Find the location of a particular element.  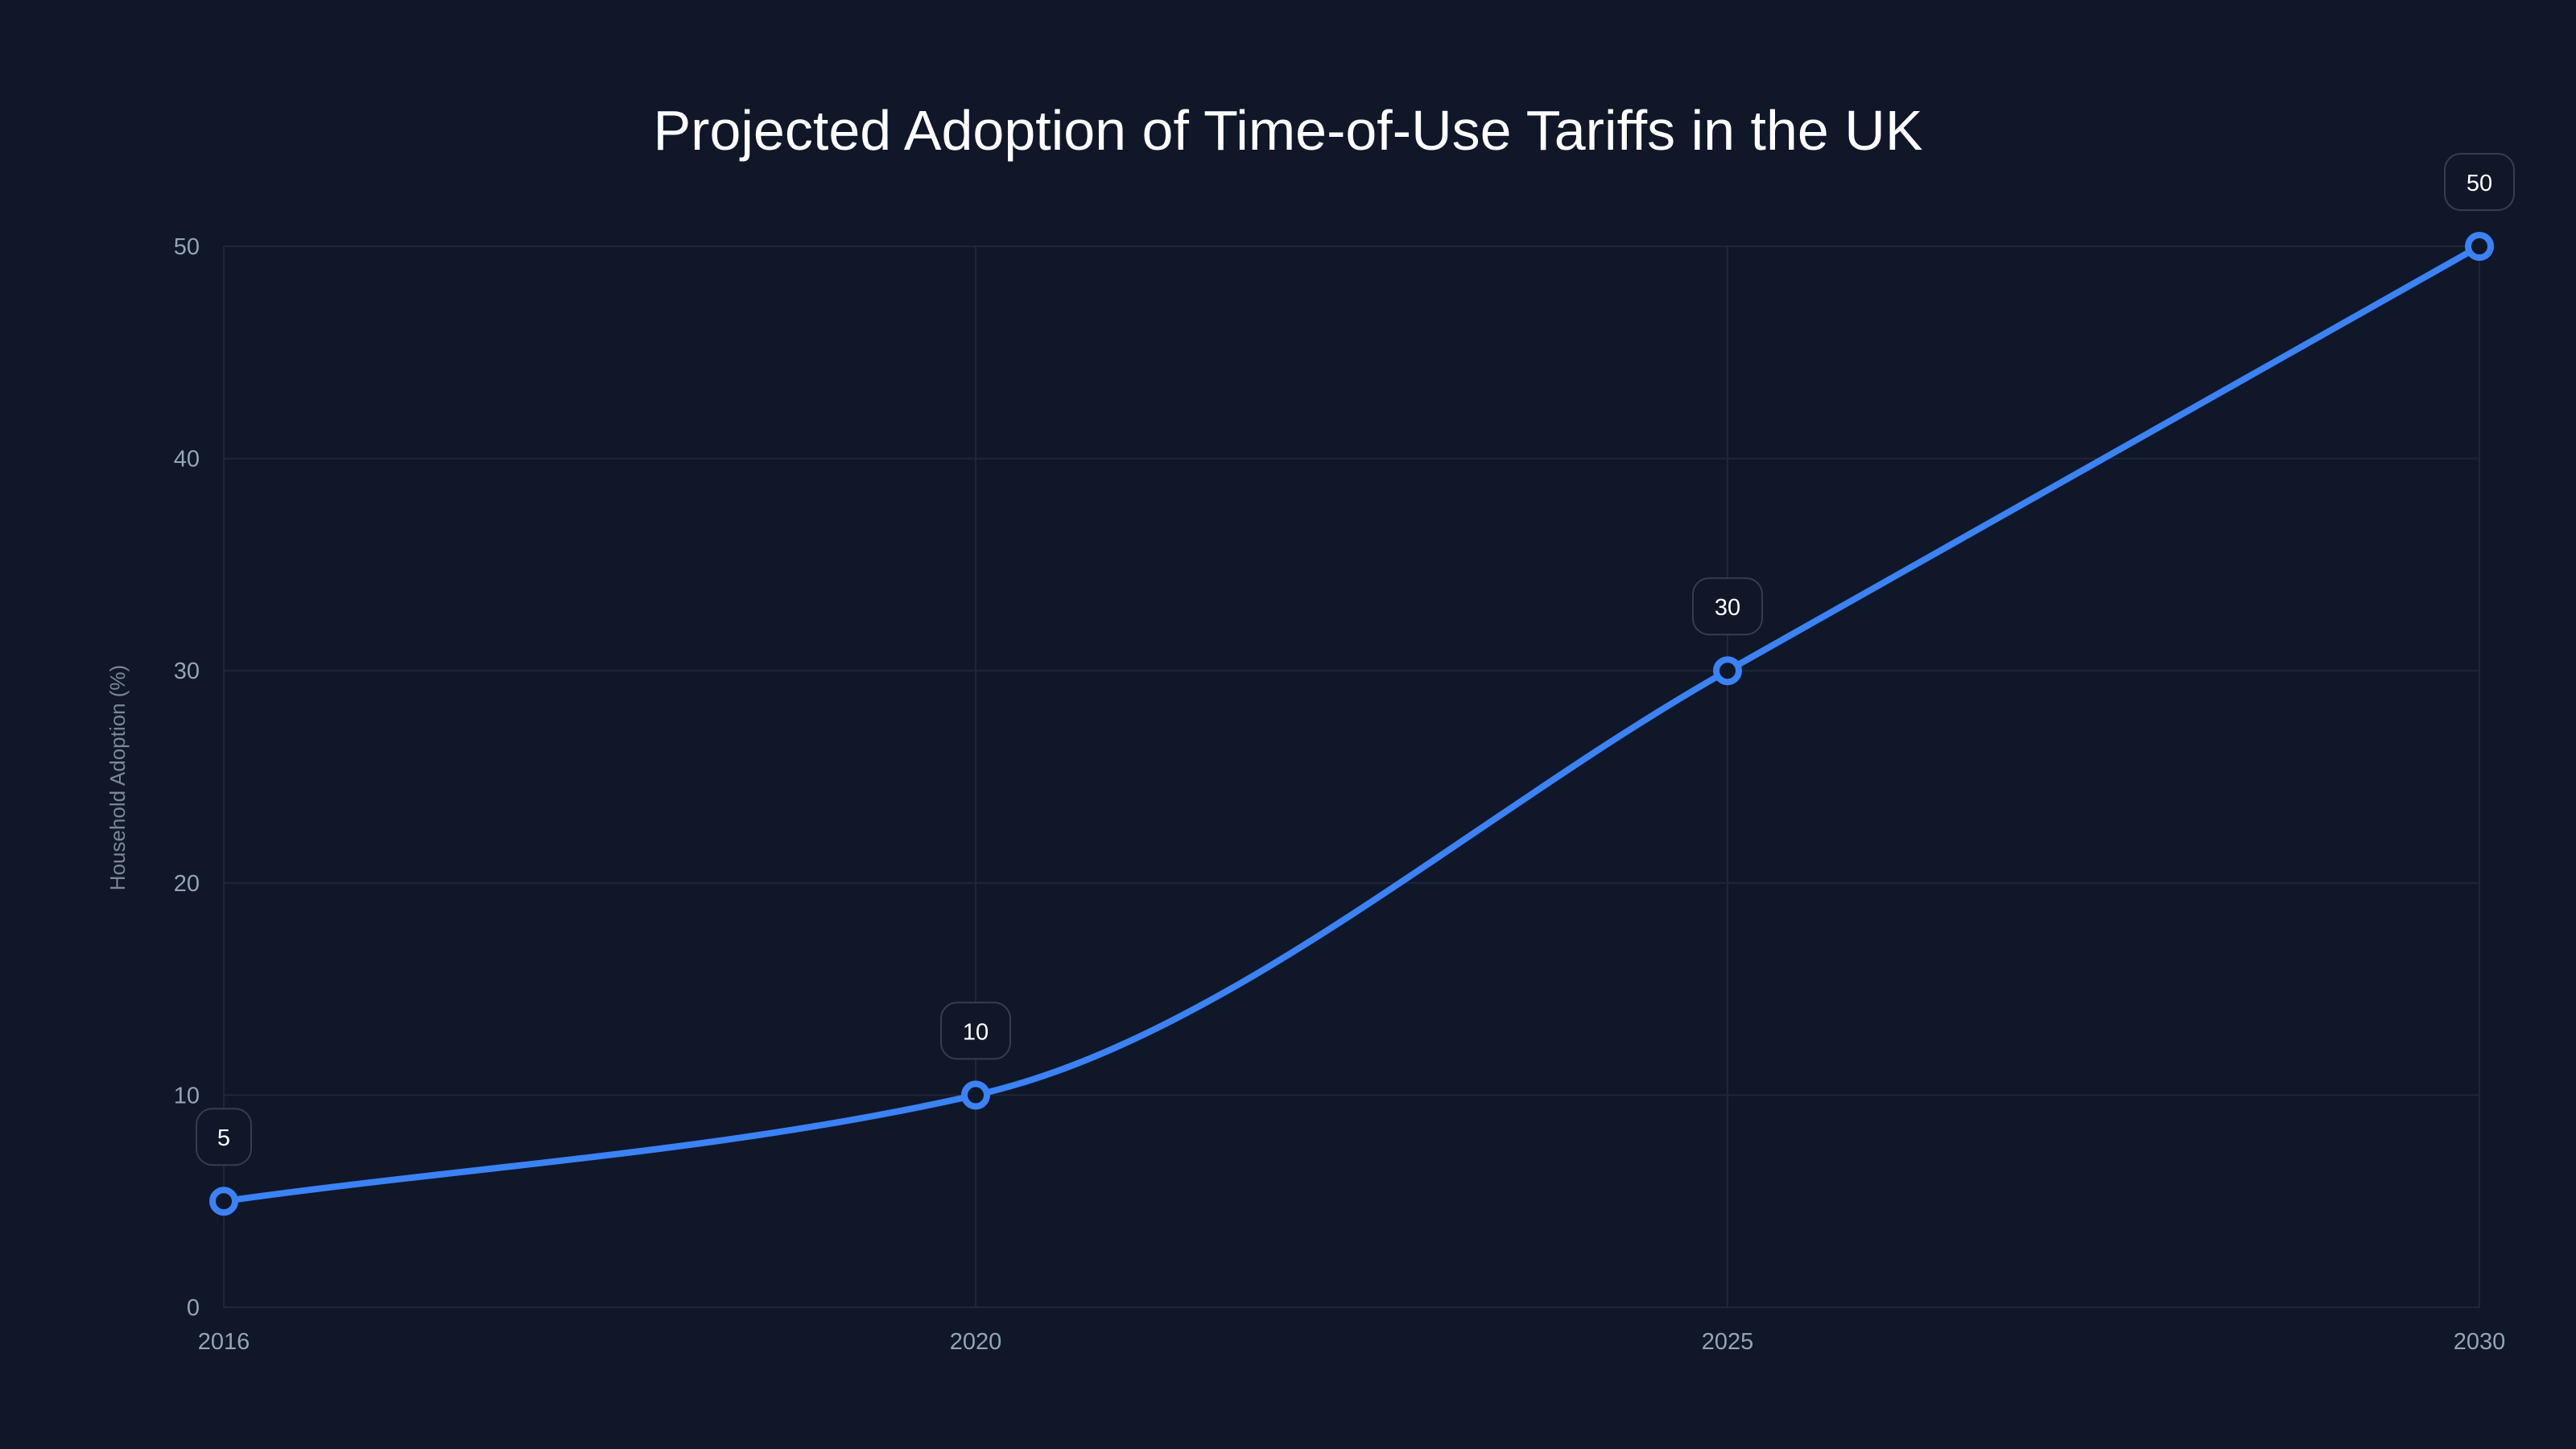

y-tick-label: 50 is located at coordinates (187, 247).